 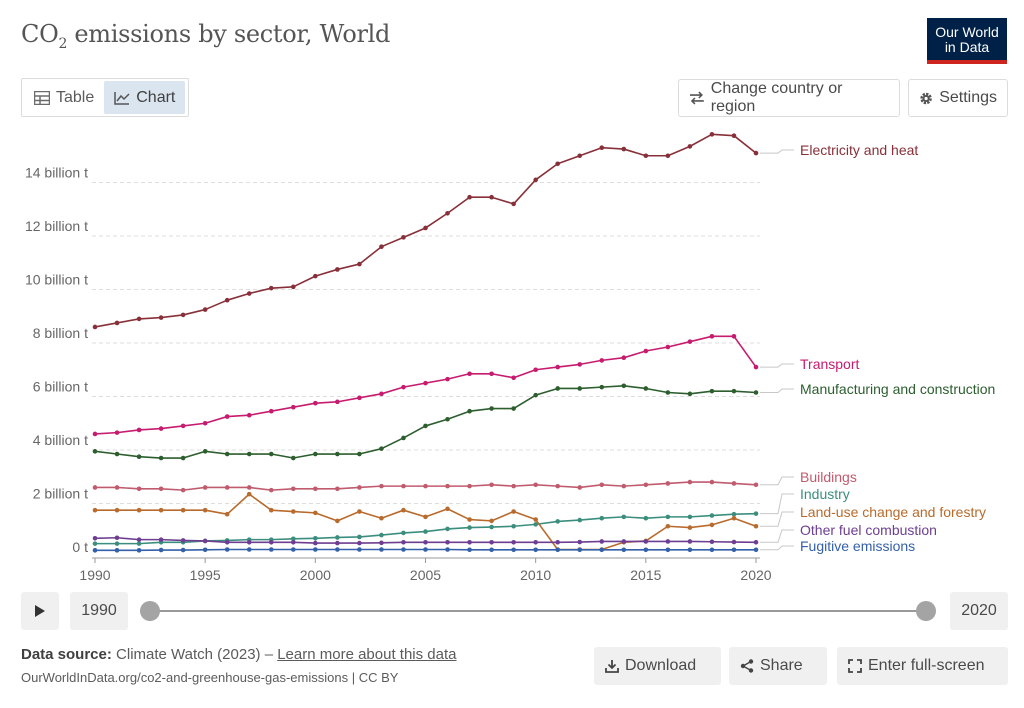 What do you see at coordinates (60, 333) in the screenshot?
I see `y-tick-label: 8 billion t` at bounding box center [60, 333].